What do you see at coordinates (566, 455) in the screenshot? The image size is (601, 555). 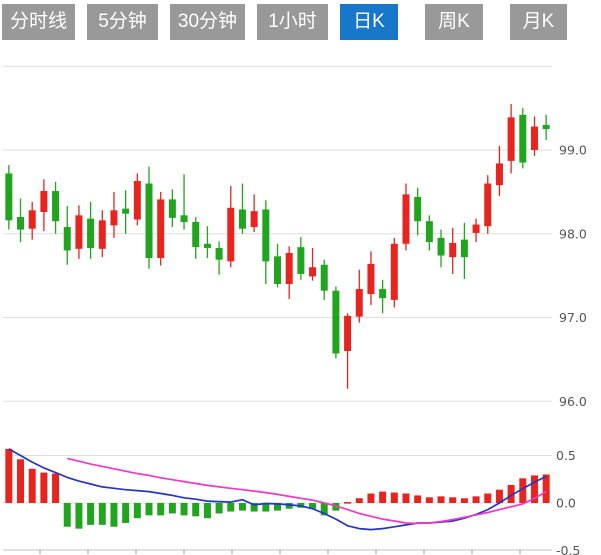 I see `macd-axis-label: 0.5` at bounding box center [566, 455].